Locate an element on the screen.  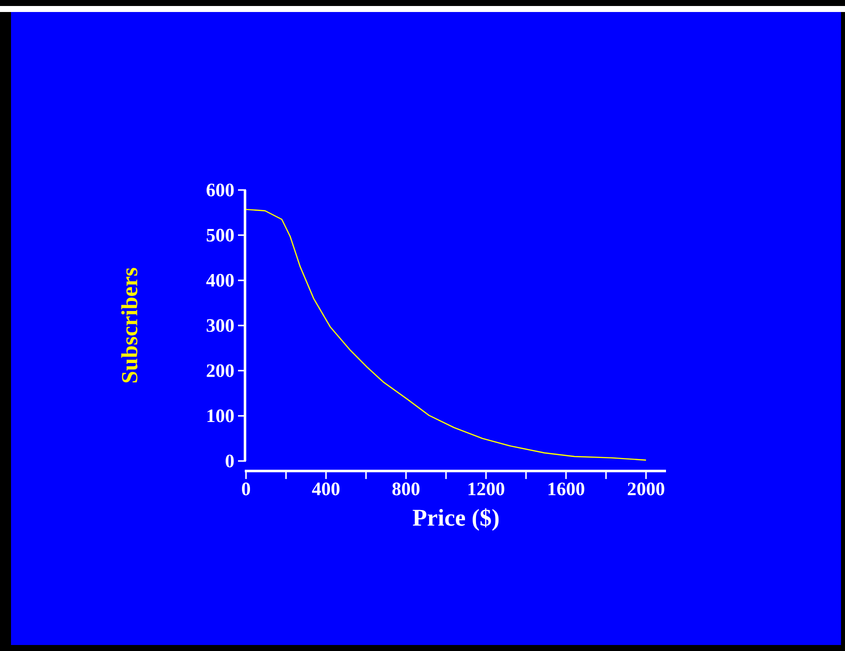
y-tick-label: 300 is located at coordinates (220, 325).